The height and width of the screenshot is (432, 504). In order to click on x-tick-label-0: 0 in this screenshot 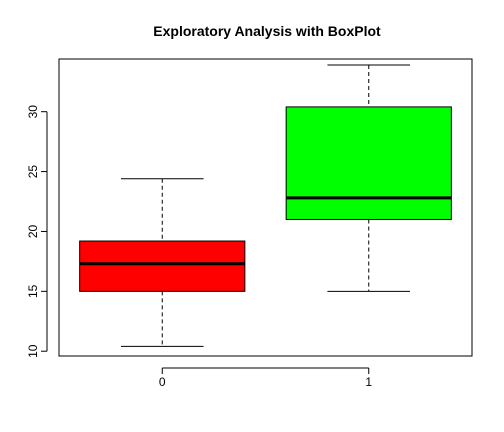, I will do `click(162, 382)`.